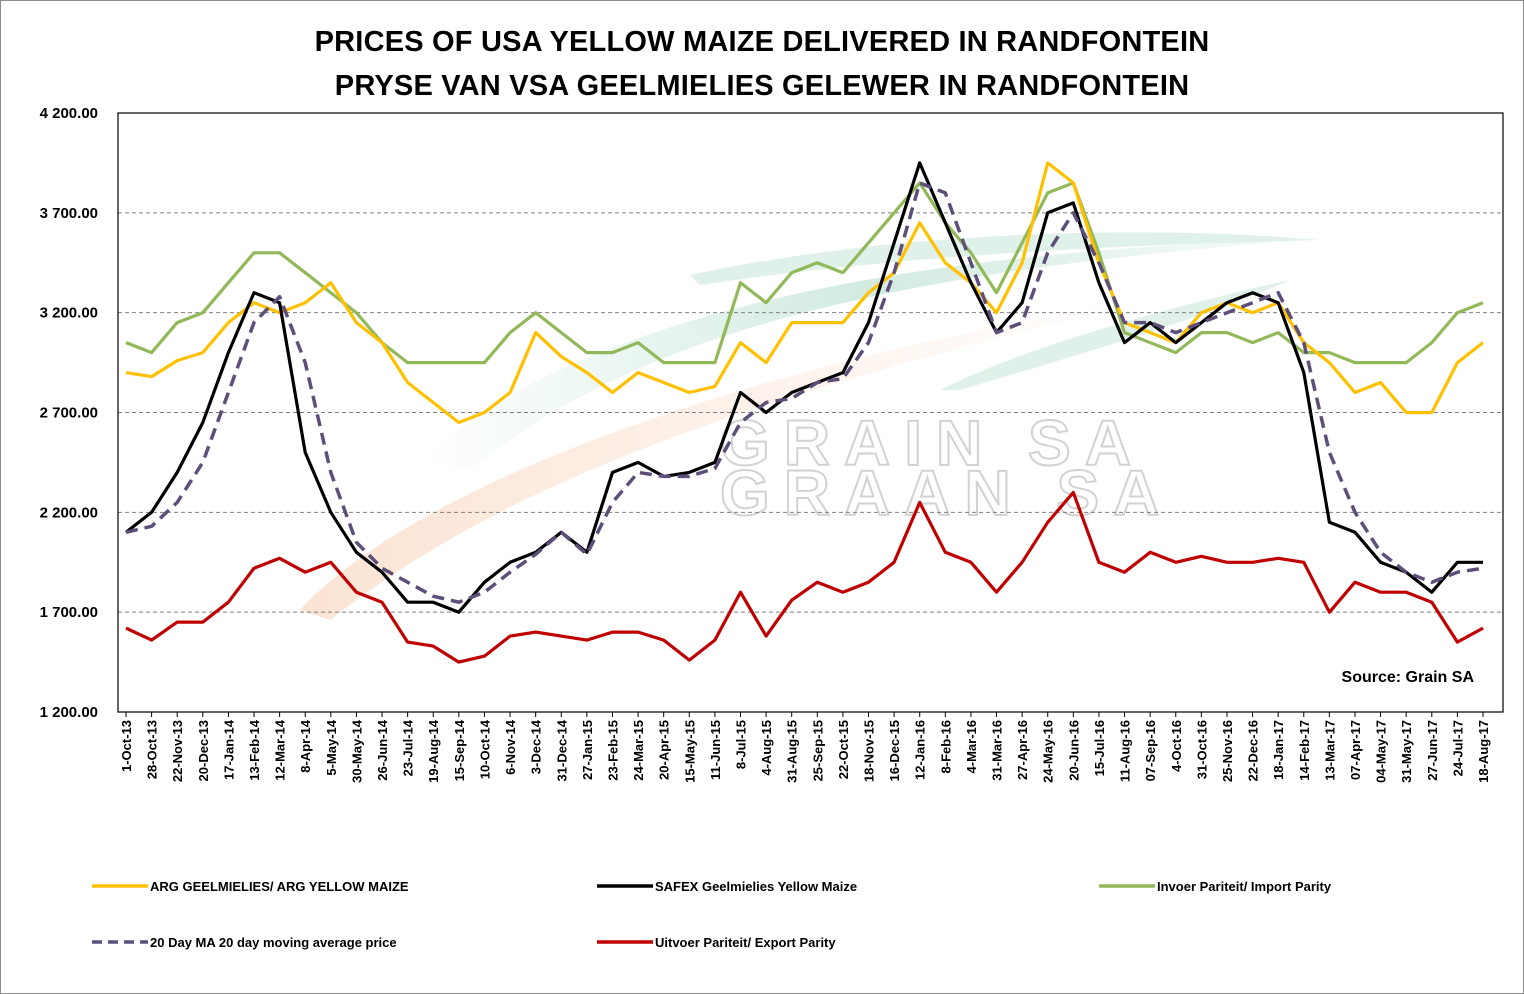 This screenshot has width=1524, height=994. I want to click on x-tick-label: 20-Dec-13, so click(203, 750).